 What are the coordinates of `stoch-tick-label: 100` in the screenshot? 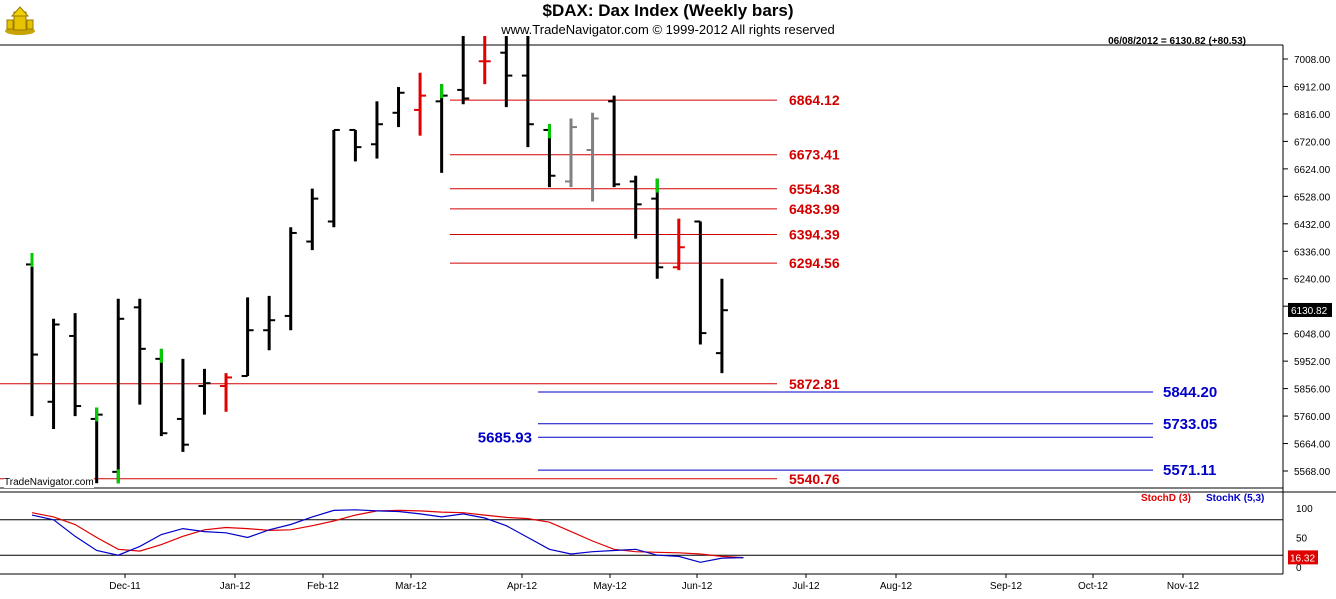 It's located at (1304, 509).